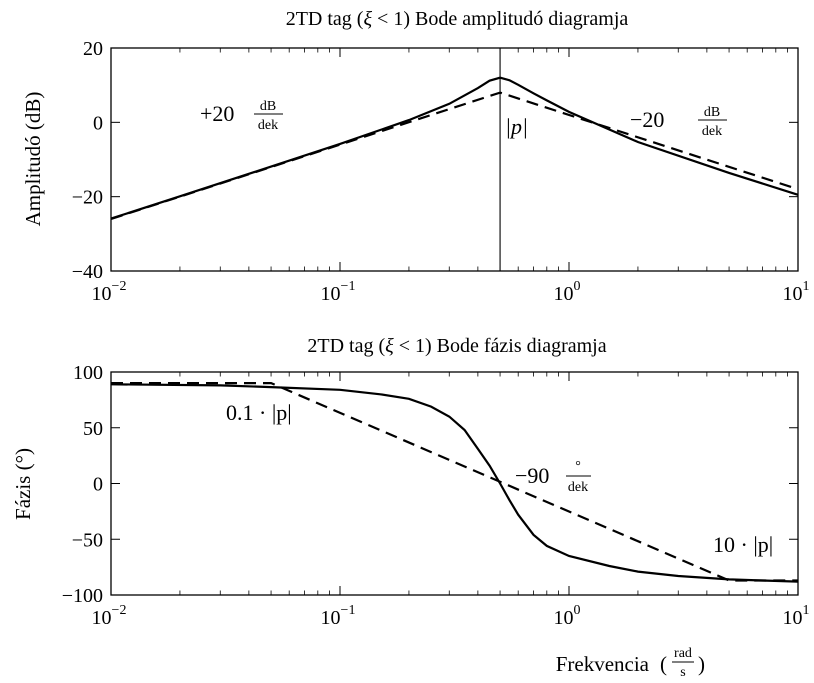 The height and width of the screenshot is (683, 814). I want to click on amplitude-ylabel: Amplitudó (dB), so click(33, 159).